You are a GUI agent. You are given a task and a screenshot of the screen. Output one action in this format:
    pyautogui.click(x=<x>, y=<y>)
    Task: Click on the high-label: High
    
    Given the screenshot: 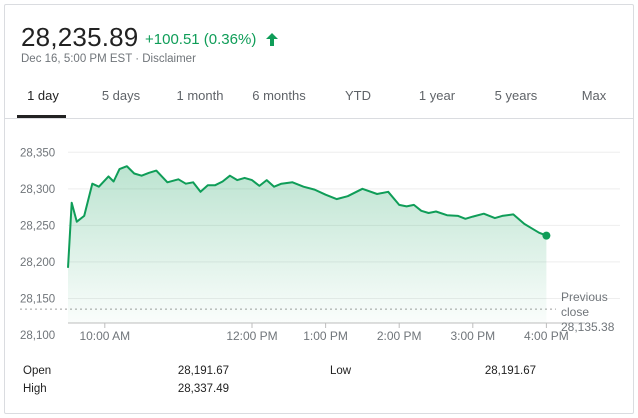 What is the action you would take?
    pyautogui.click(x=35, y=389)
    